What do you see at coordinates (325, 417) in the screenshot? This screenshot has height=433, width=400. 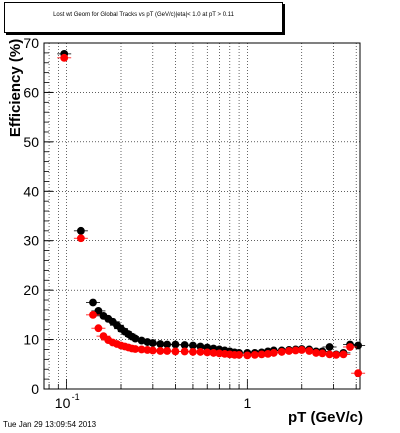 I see `x-axis-title: pT (GeV/c)` at bounding box center [325, 417].